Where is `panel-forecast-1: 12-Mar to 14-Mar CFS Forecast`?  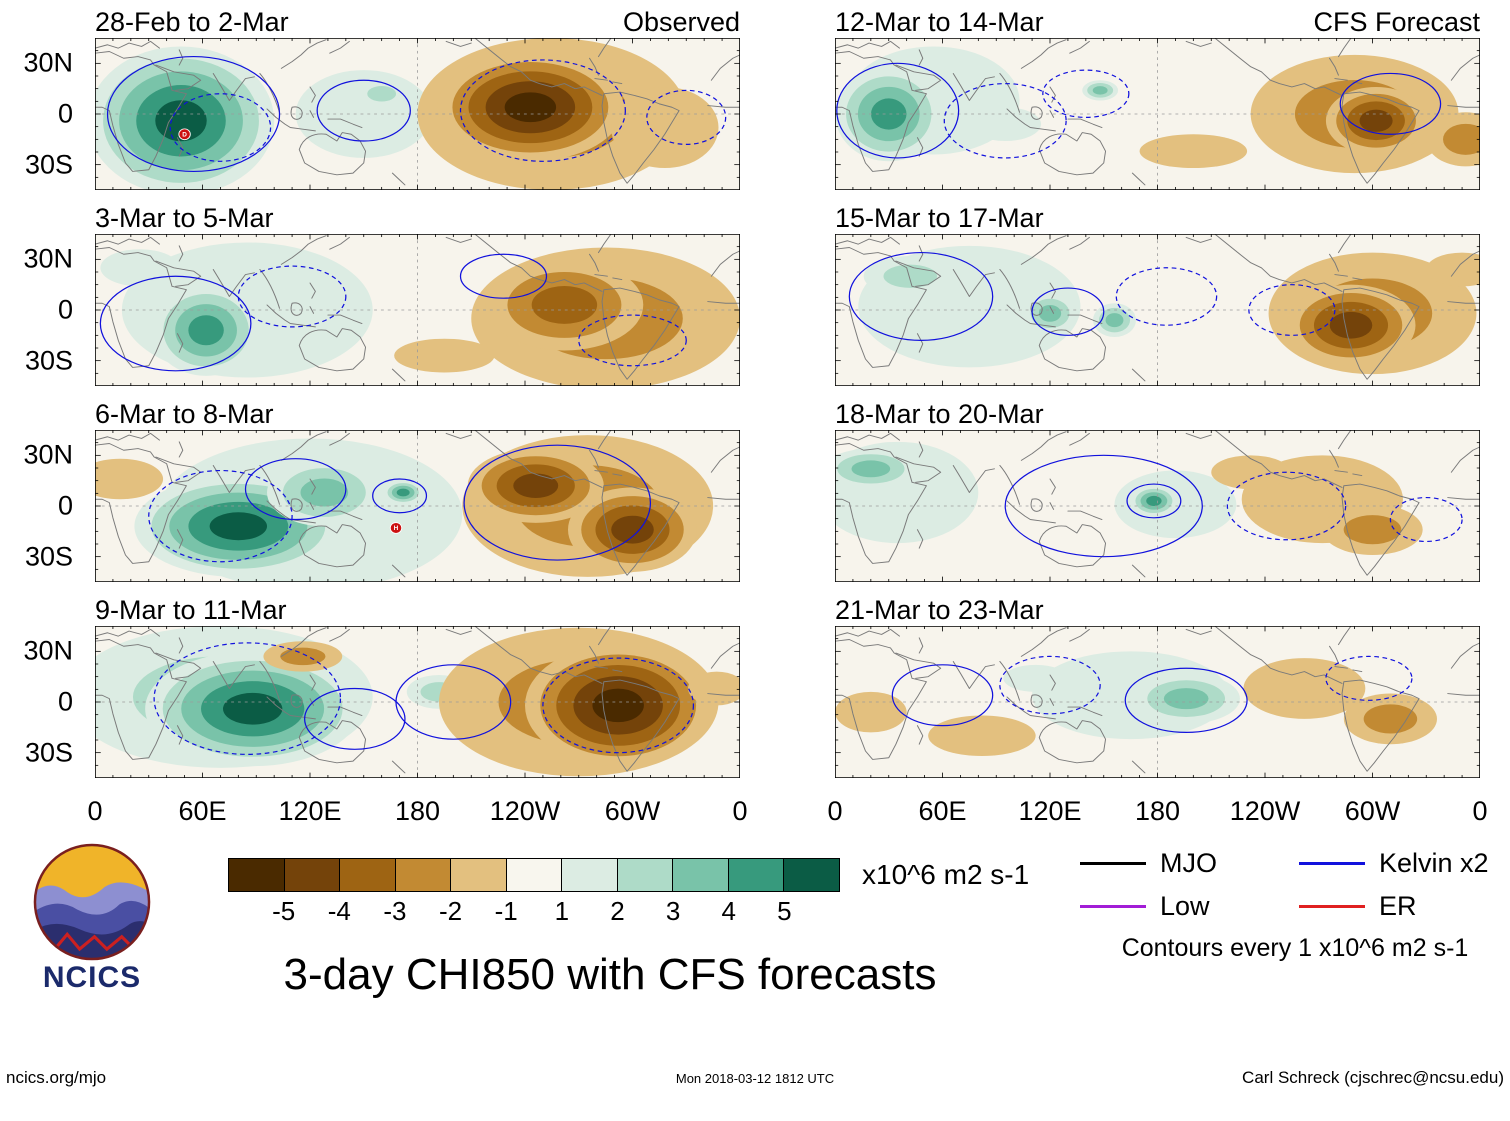
panel-forecast-1: 12-Mar to 14-Mar CFS Forecast is located at coordinates (1157, 98).